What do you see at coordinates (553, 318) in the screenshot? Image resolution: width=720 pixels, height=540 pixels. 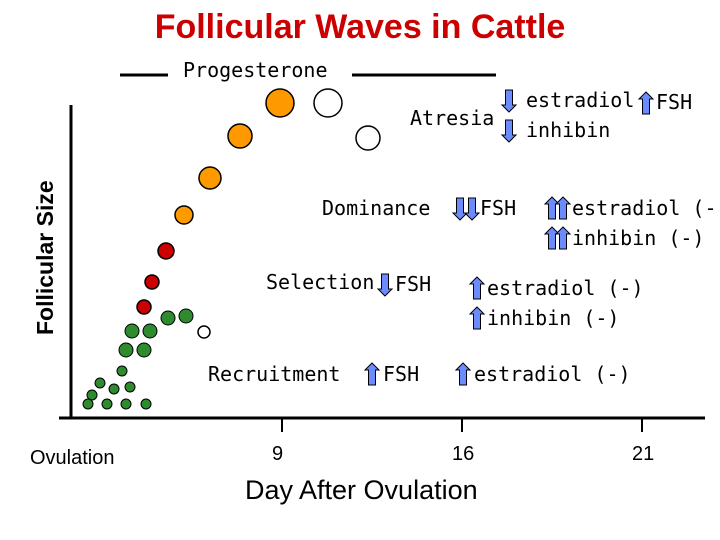 I see `selection-inhibin: inhibin (-)` at bounding box center [553, 318].